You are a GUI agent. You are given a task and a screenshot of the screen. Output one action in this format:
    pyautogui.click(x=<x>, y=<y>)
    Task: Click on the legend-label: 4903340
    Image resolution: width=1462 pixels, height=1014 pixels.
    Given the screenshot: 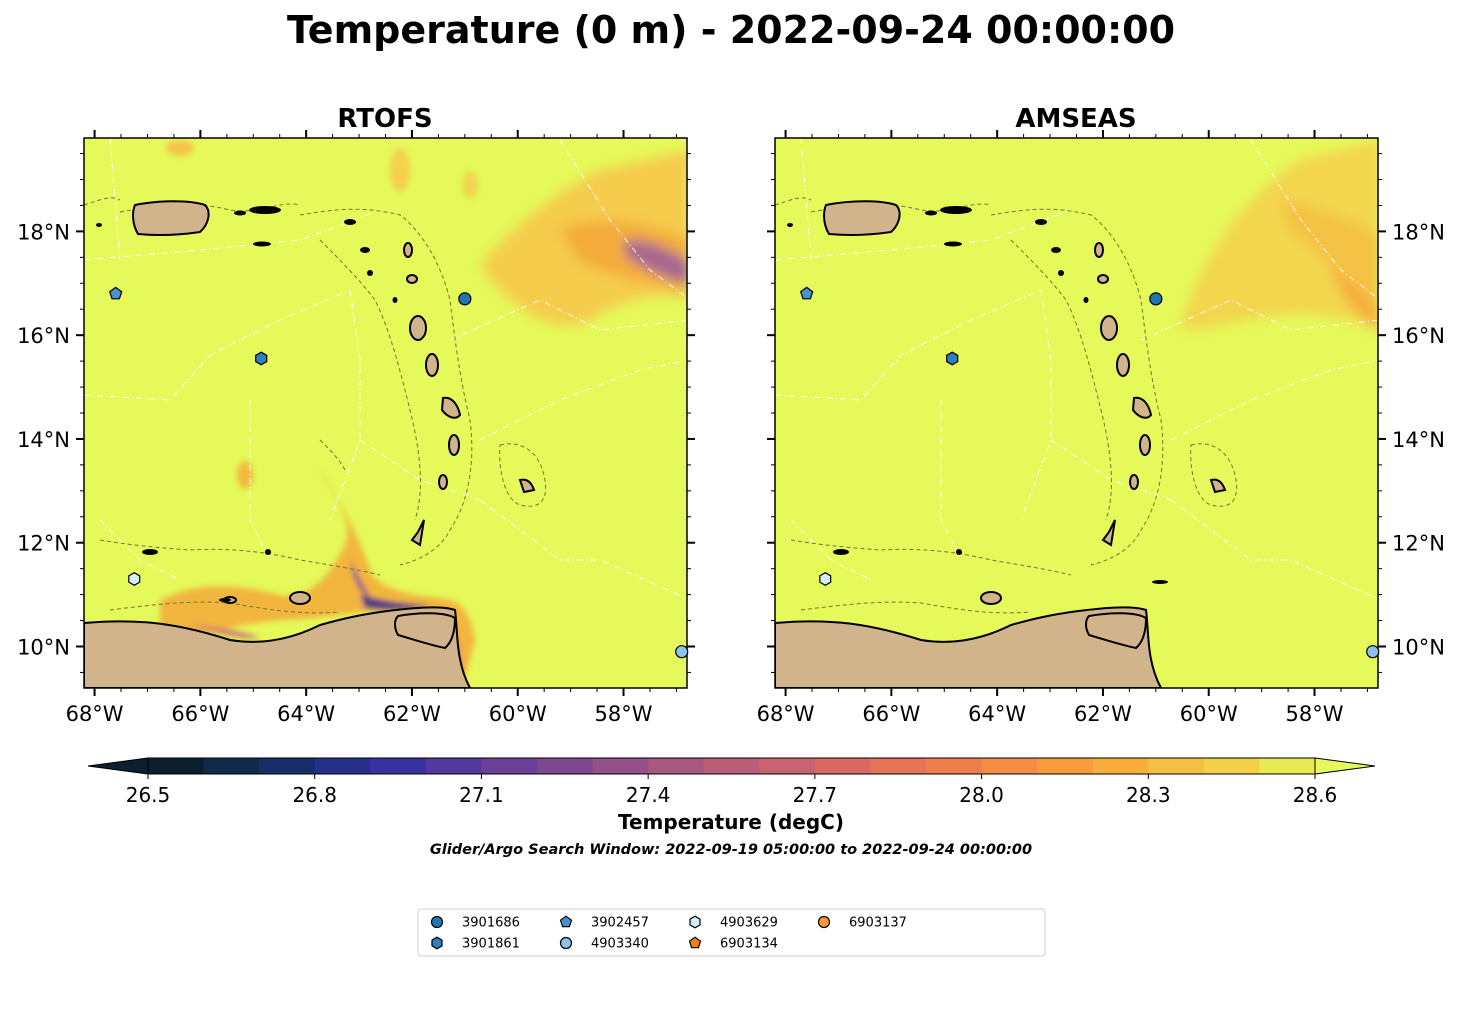 What is the action you would take?
    pyautogui.click(x=620, y=944)
    